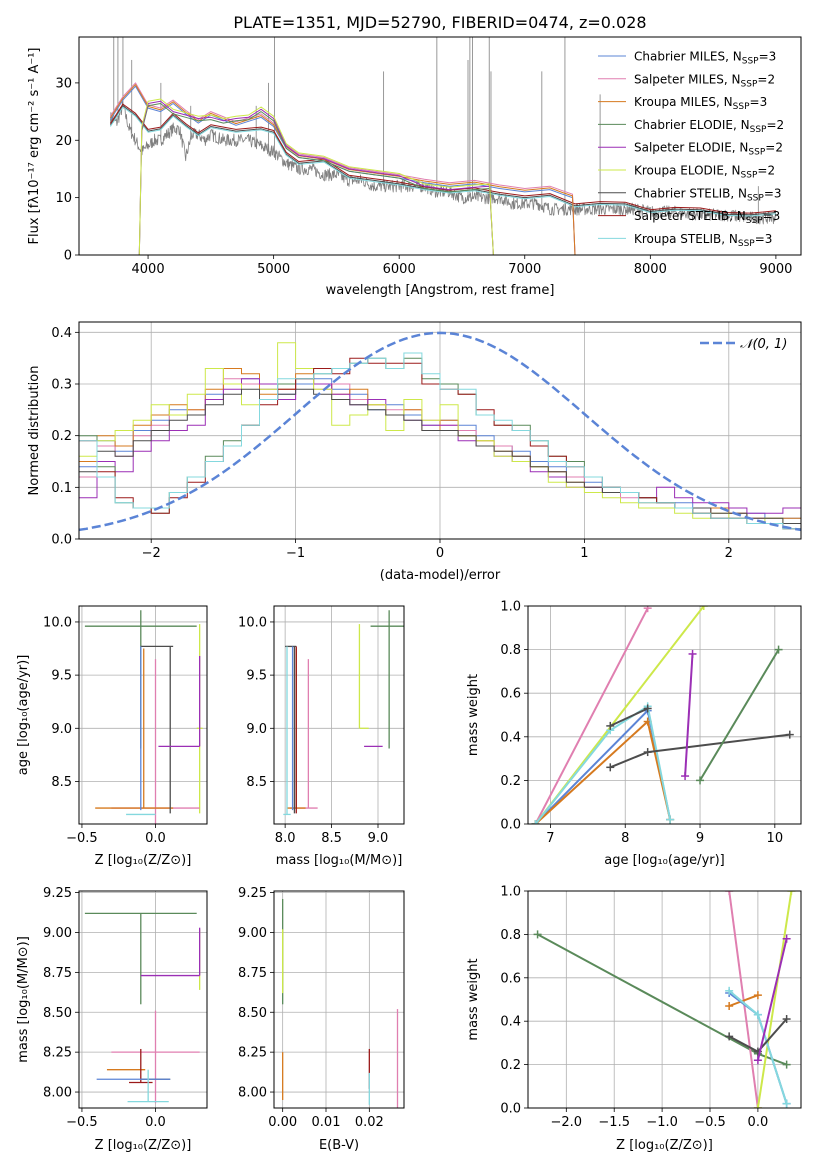 Image resolution: width=819 pixels, height=1170 pixels. I want to click on y-tick-label: 20, so click(63, 141).